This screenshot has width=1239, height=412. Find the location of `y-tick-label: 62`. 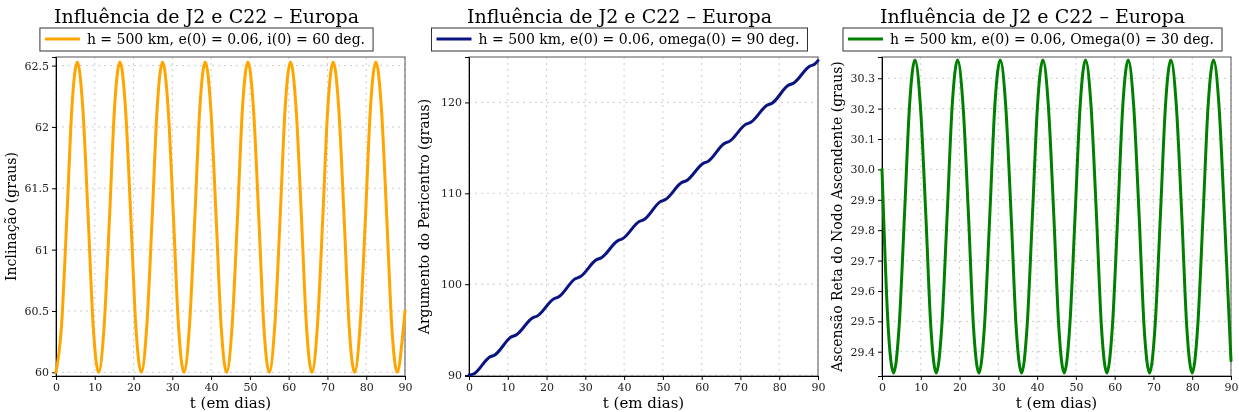

y-tick-label: 62 is located at coordinates (42, 127).